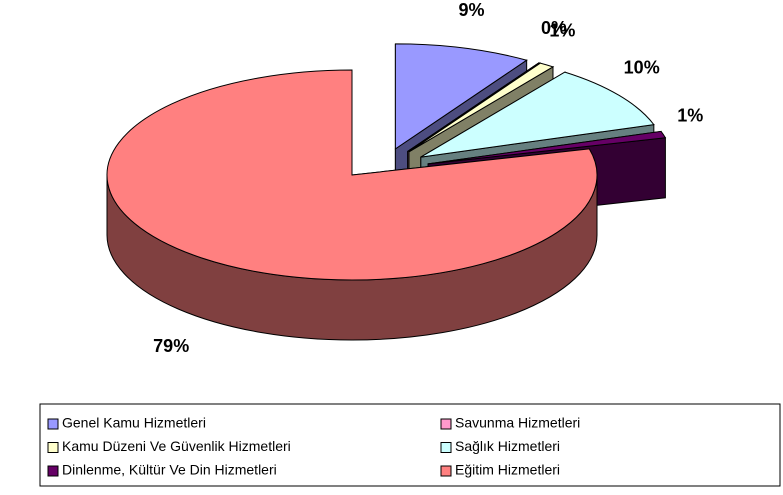 Image resolution: width=783 pixels, height=495 pixels. What do you see at coordinates (169, 470) in the screenshot?
I see `legend-label: Dinlenme, Kültür Ve Din Hizmetleri` at bounding box center [169, 470].